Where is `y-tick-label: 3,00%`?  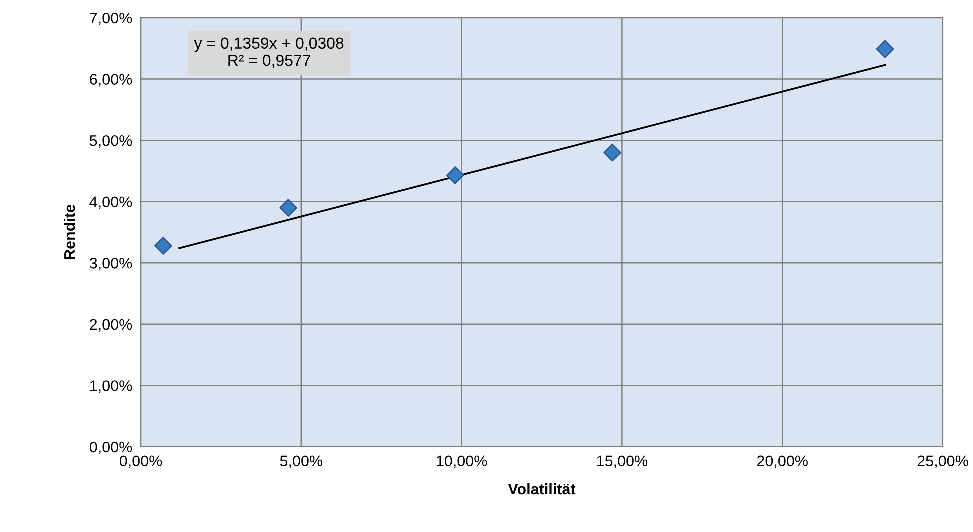
y-tick-label: 3,00% is located at coordinates (111, 264).